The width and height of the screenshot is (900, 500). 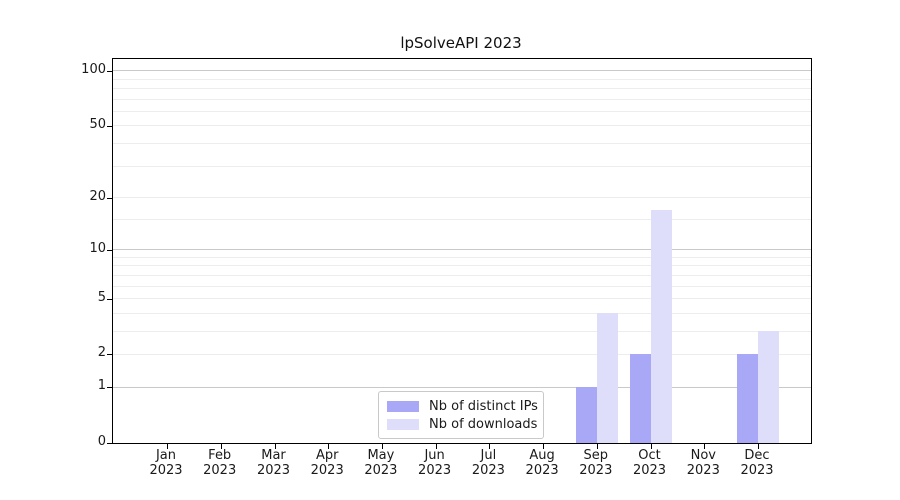 I want to click on legend-item-distinct-ips: Nb of distinct IPs, so click(x=462, y=406).